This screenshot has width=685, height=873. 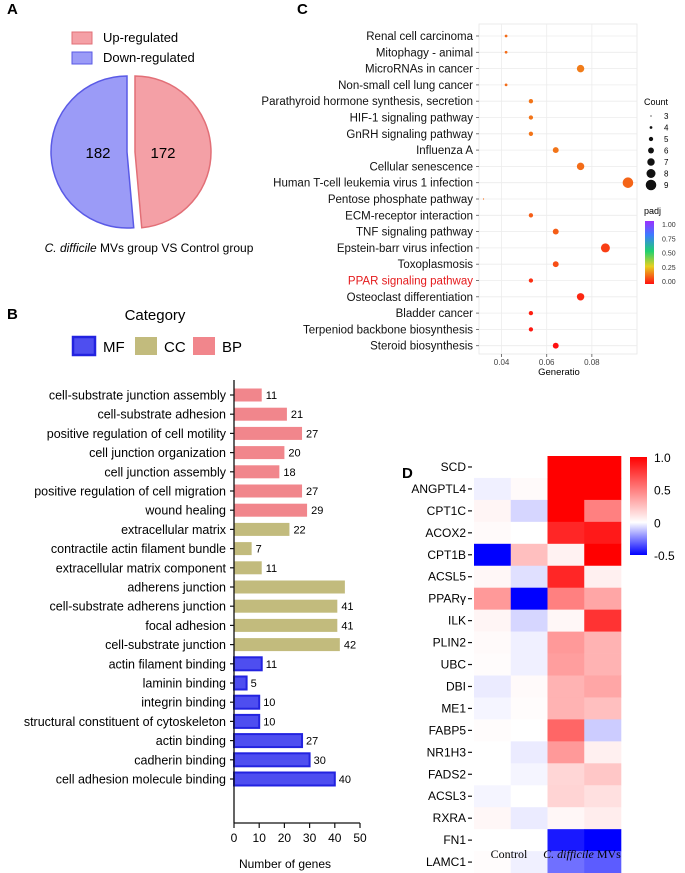 I want to click on bar-term-label: cell-substrate junction assembly, so click(x=138, y=396).